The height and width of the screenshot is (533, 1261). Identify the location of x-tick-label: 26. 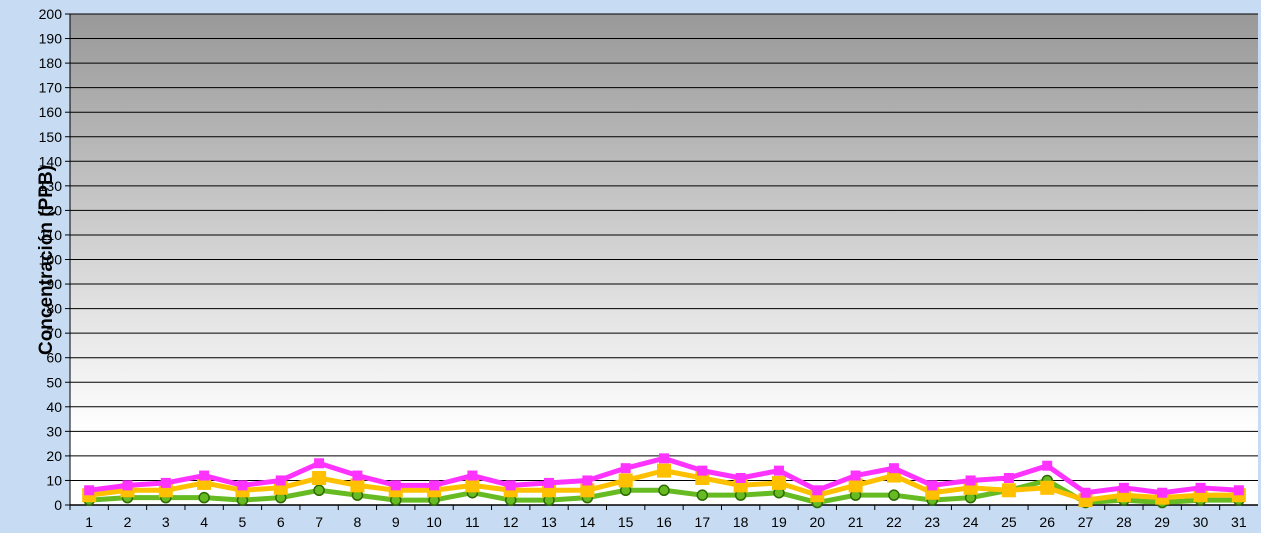
(1047, 522).